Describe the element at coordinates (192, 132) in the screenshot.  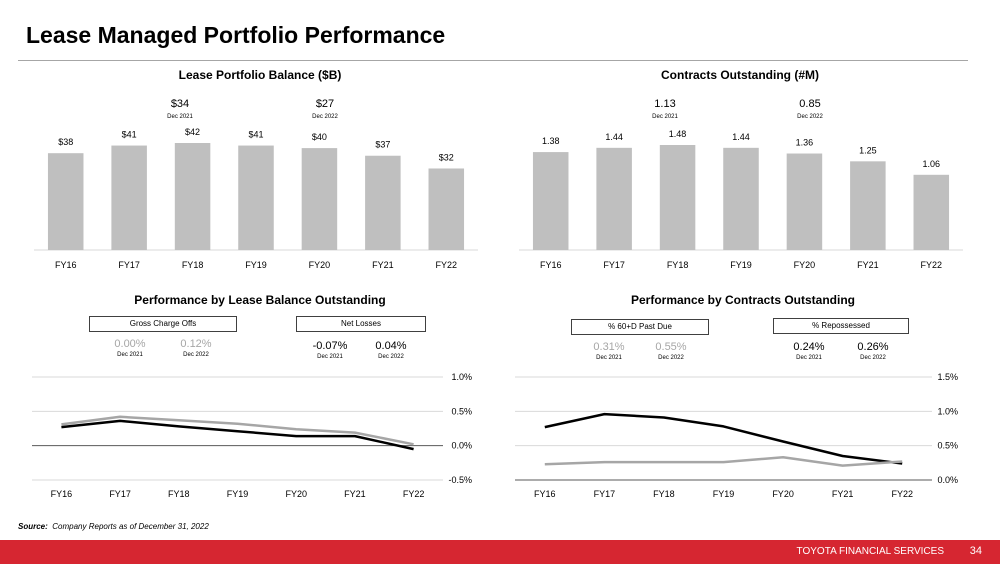
I see `bar-value-label: $42` at that location.